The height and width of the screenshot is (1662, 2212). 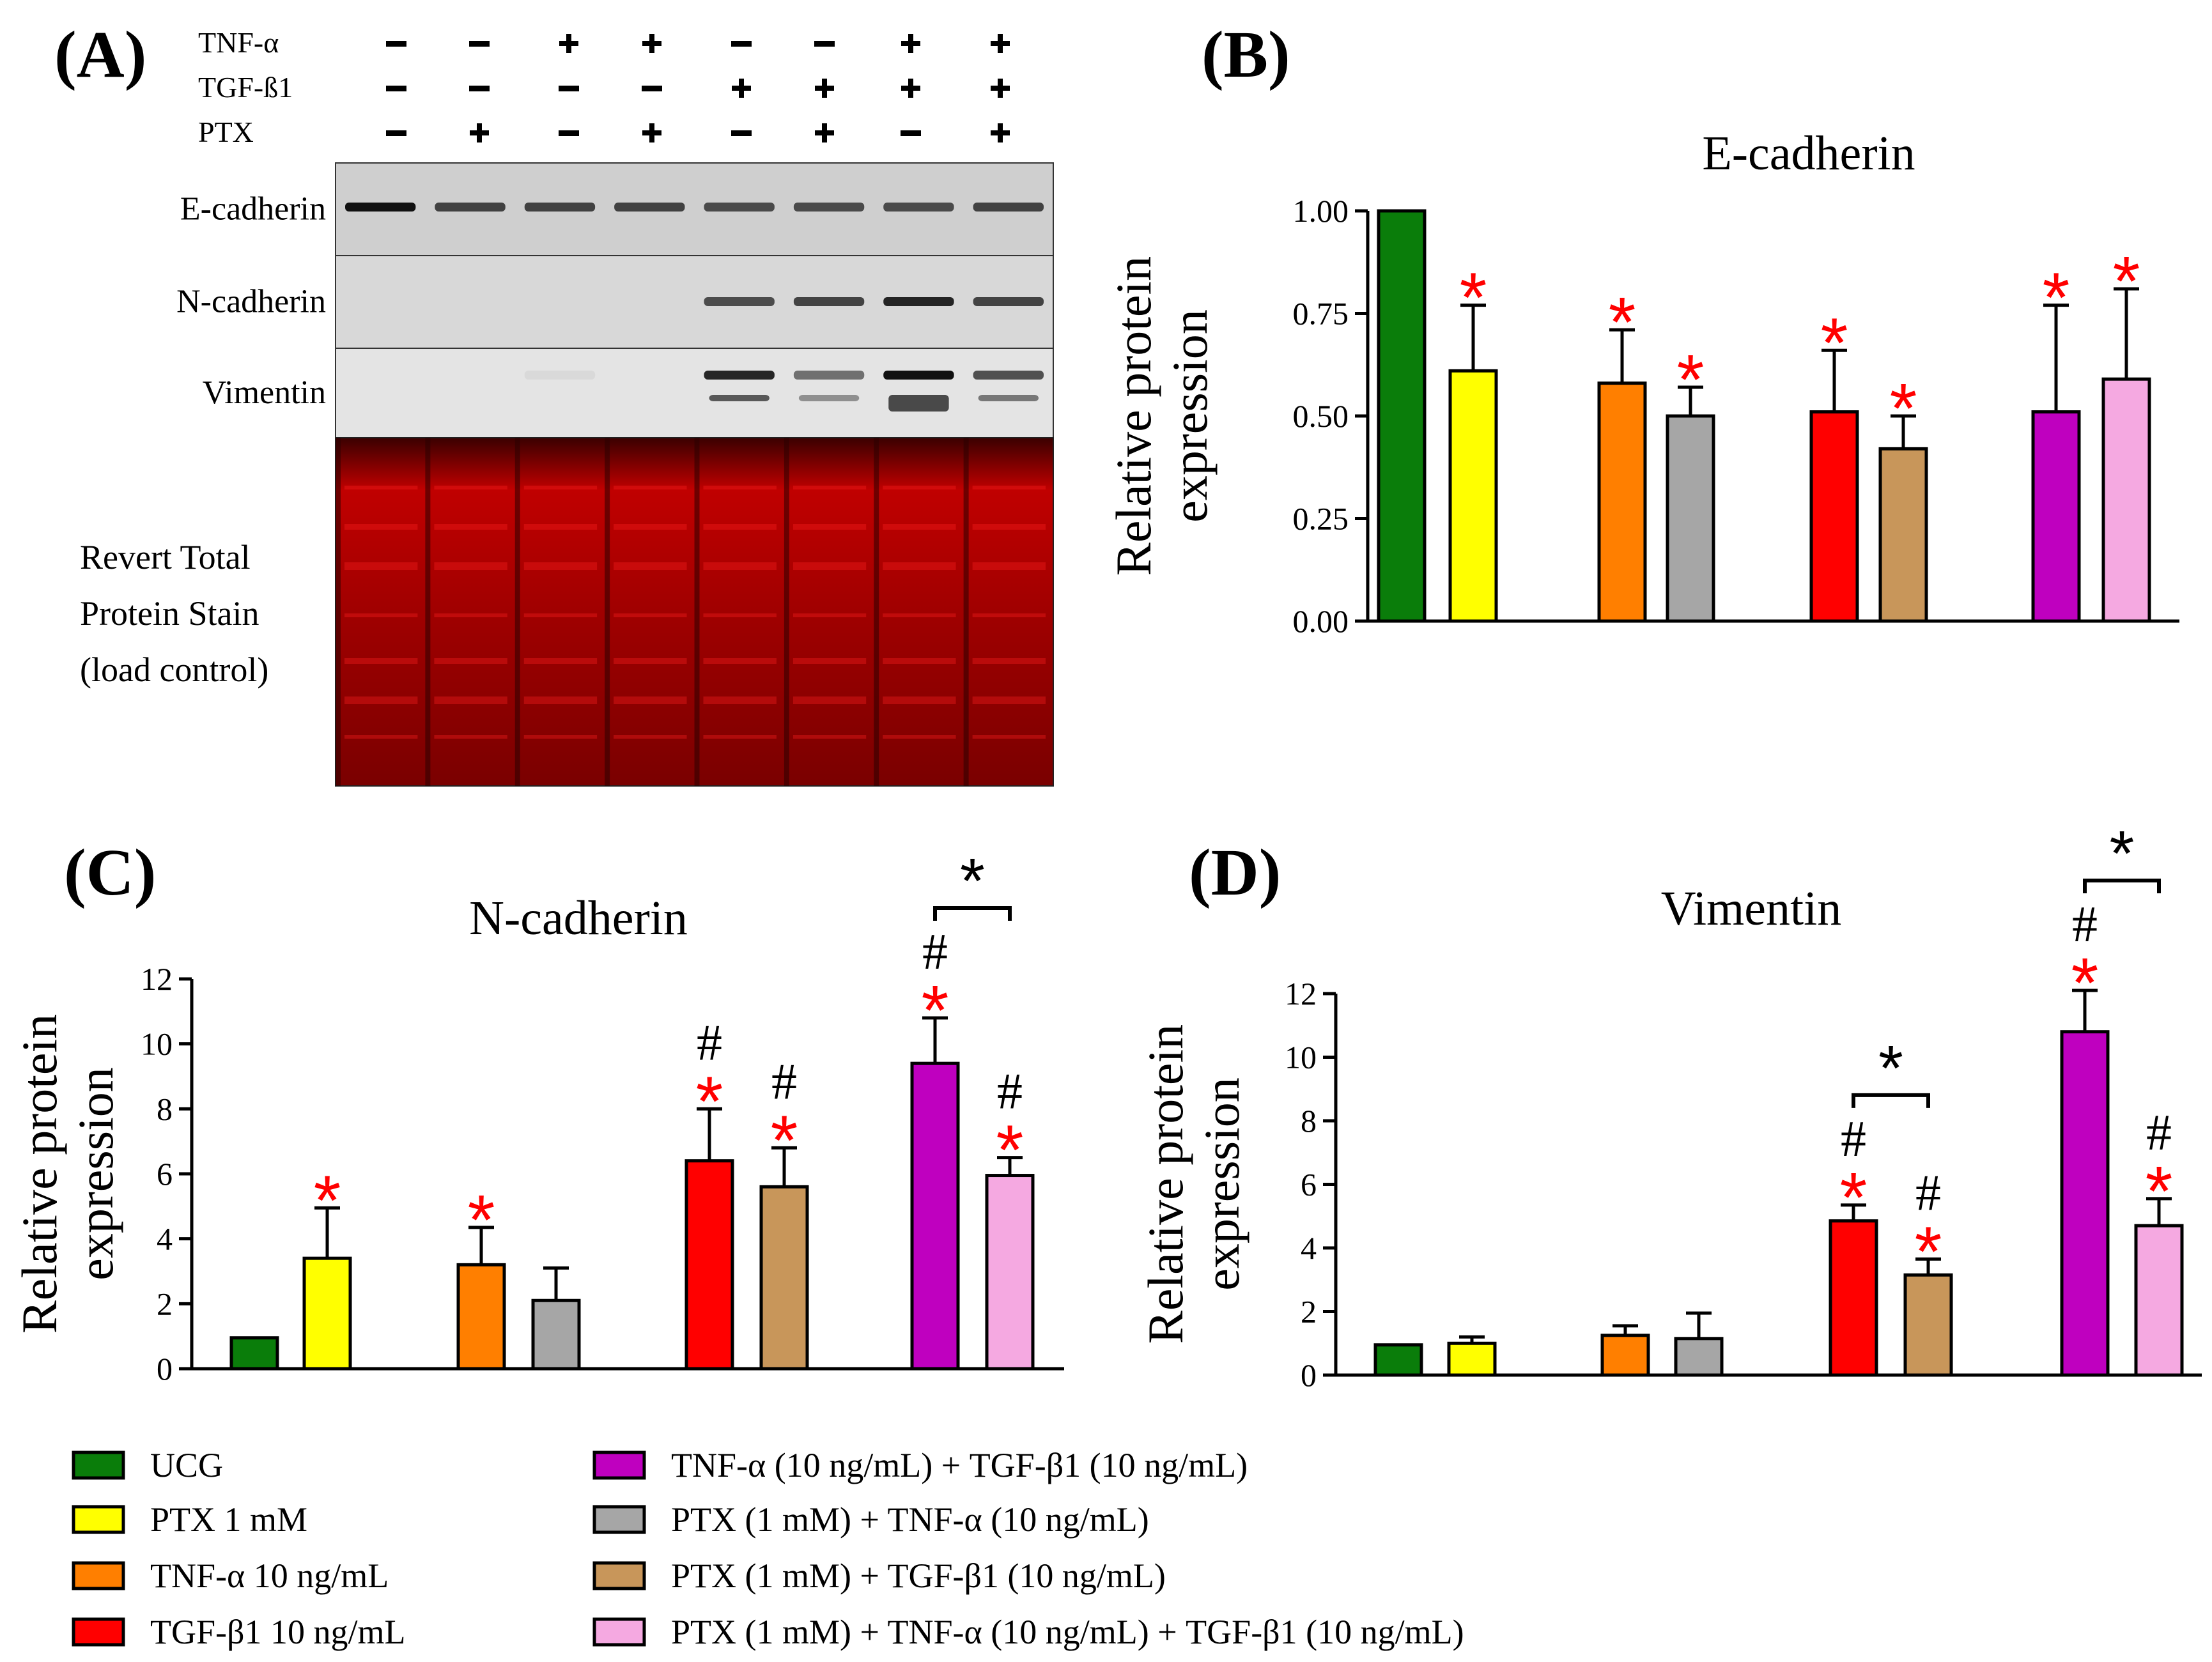 What do you see at coordinates (239, 42) in the screenshot?
I see `treatment-row-label: TNF-α` at bounding box center [239, 42].